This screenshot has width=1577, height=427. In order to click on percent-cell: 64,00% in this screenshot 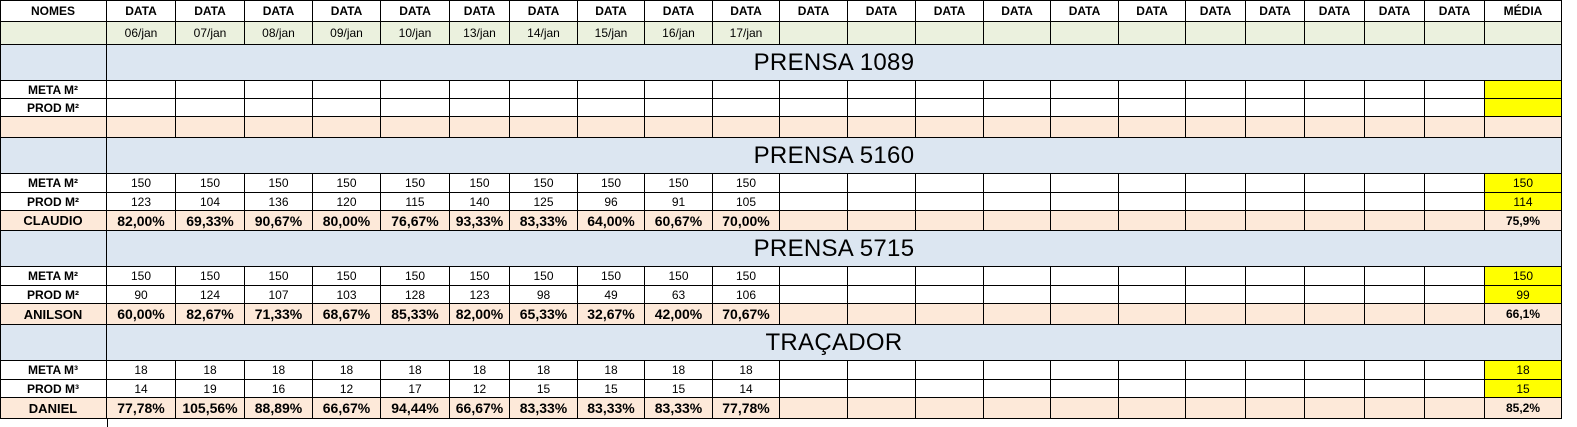, I will do `click(611, 221)`.